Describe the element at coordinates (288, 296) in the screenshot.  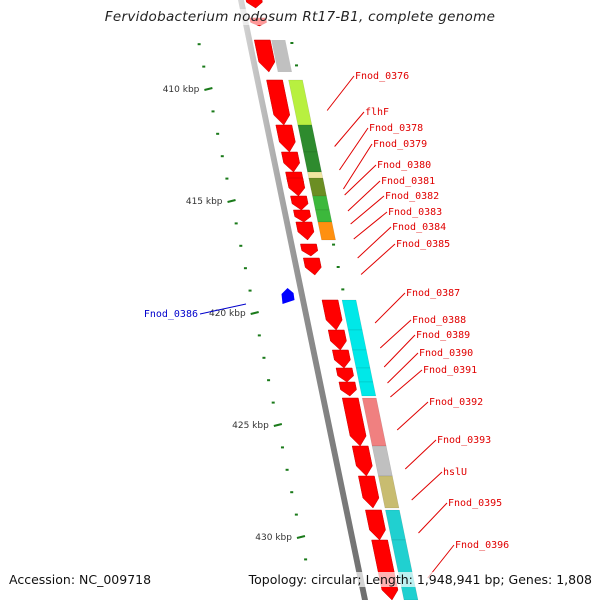
I see `reverse-gene-arrow` at that location.